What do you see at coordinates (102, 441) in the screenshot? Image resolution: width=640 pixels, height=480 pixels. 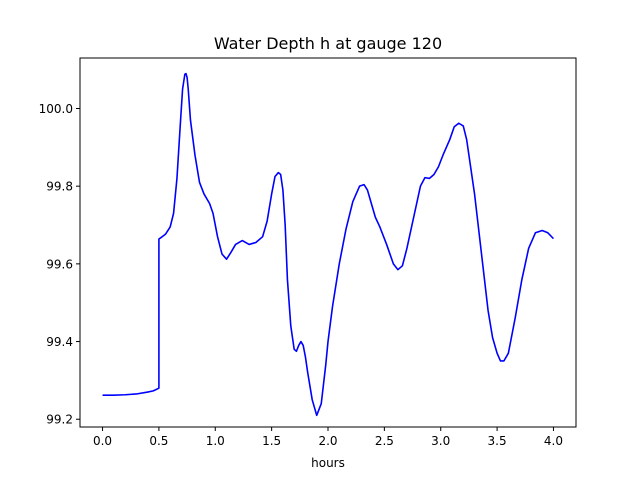 I see `x-tick-label: 0.0` at bounding box center [102, 441].